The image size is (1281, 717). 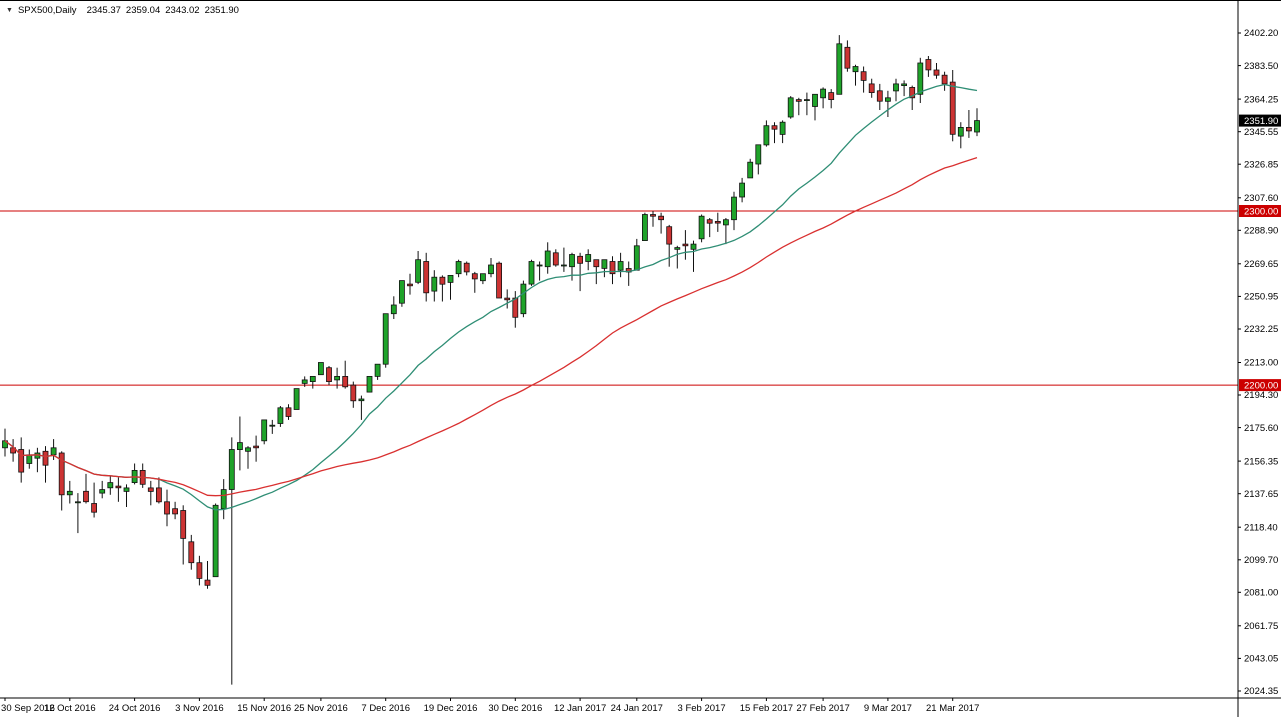 What do you see at coordinates (952, 708) in the screenshot?
I see `time-tick-label: 21 Mar 2017` at bounding box center [952, 708].